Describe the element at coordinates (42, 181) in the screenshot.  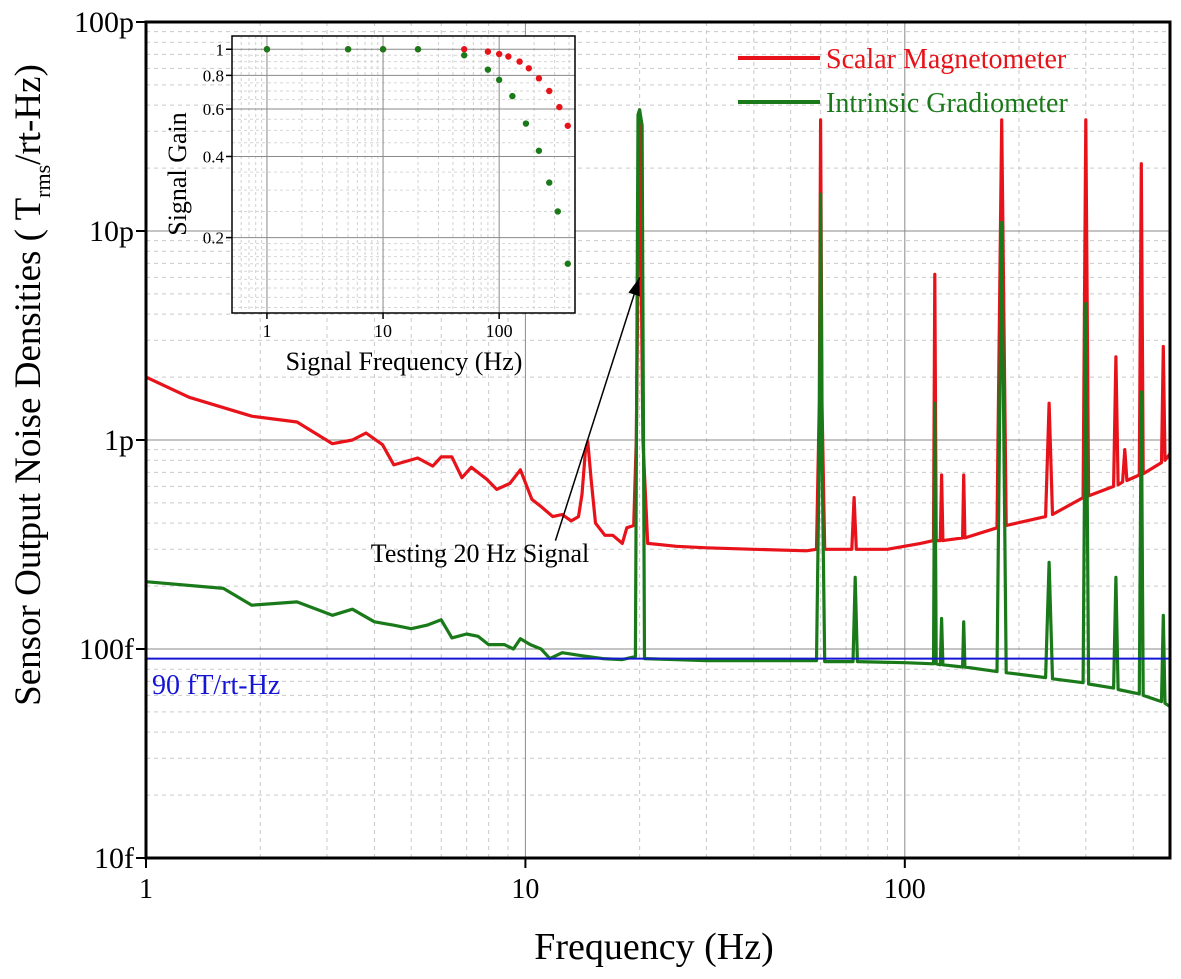
I see `y-axis-label-sub: rms` at that location.